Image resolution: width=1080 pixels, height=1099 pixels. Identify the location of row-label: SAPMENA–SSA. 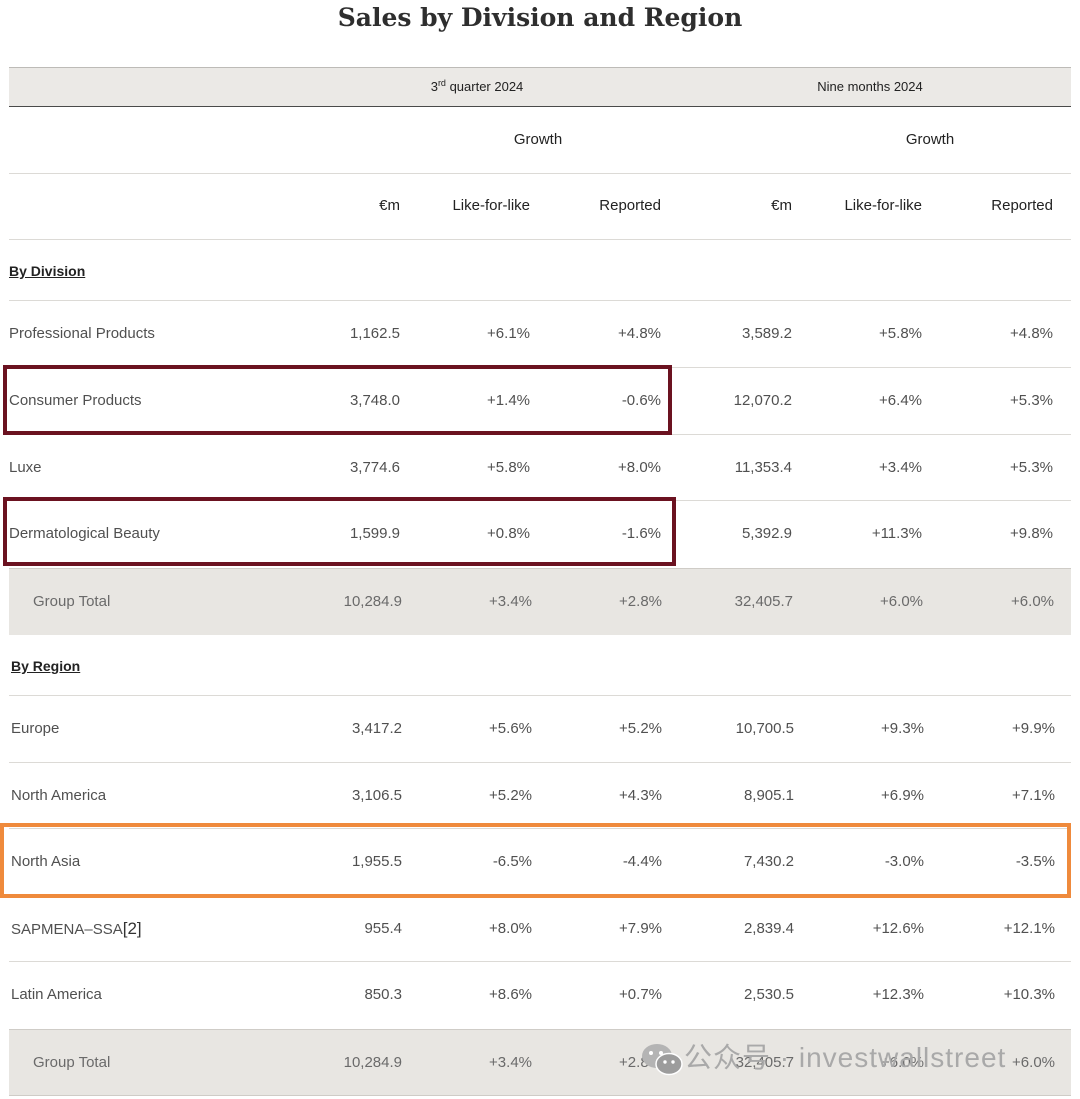
(67, 929).